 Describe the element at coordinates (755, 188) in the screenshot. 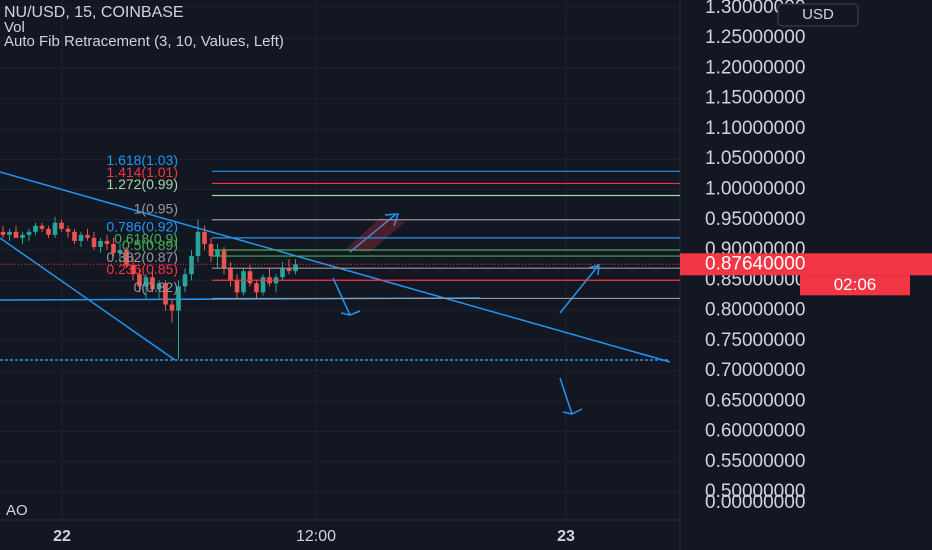

I see `y-tick-label: 1.00000000` at that location.